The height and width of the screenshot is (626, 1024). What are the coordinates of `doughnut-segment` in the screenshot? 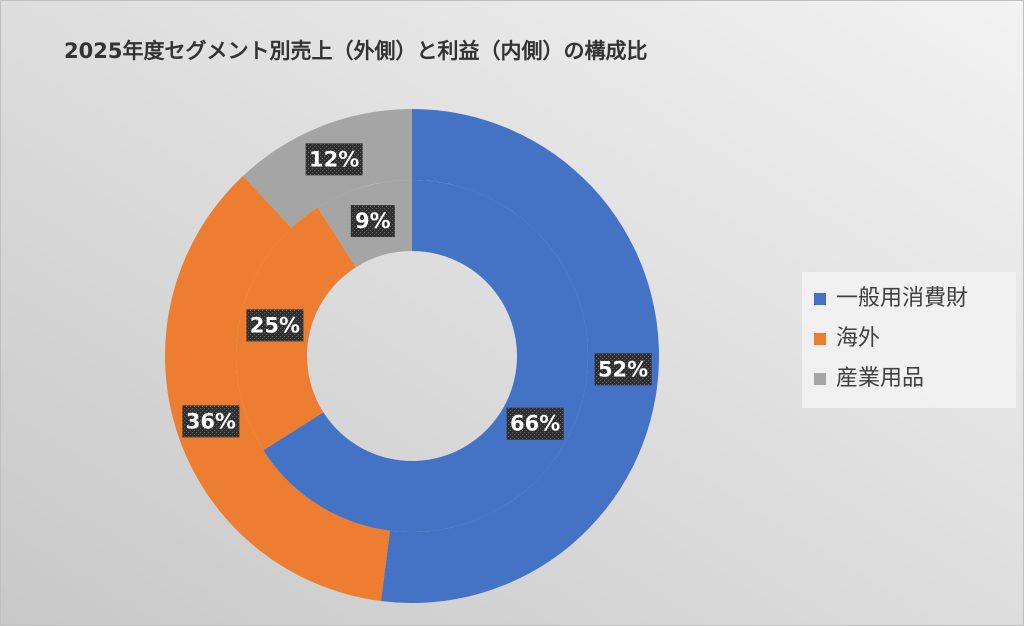 It's located at (277, 388).